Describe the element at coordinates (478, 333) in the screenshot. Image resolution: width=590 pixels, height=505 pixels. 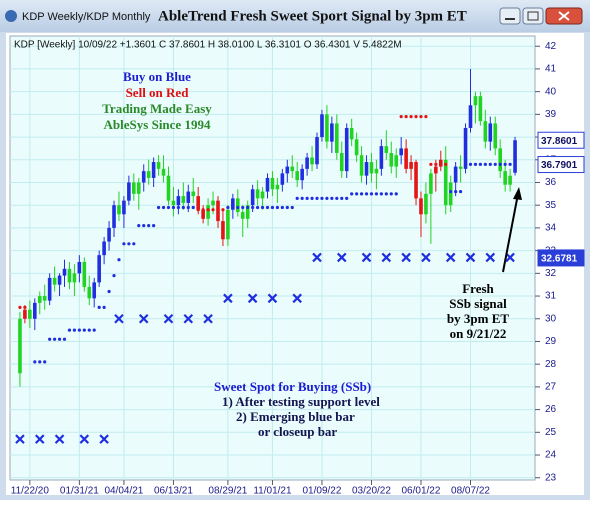
I see `fresh-note: on 9/21/22` at that location.